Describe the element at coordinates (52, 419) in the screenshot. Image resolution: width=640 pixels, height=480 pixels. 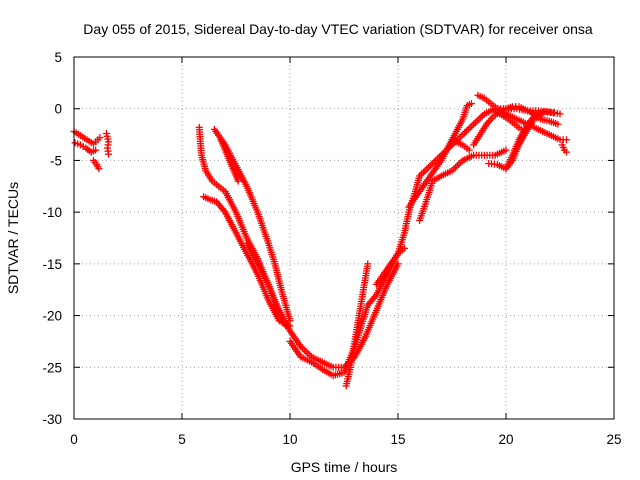
I see `y-tick-label: -30` at that location.